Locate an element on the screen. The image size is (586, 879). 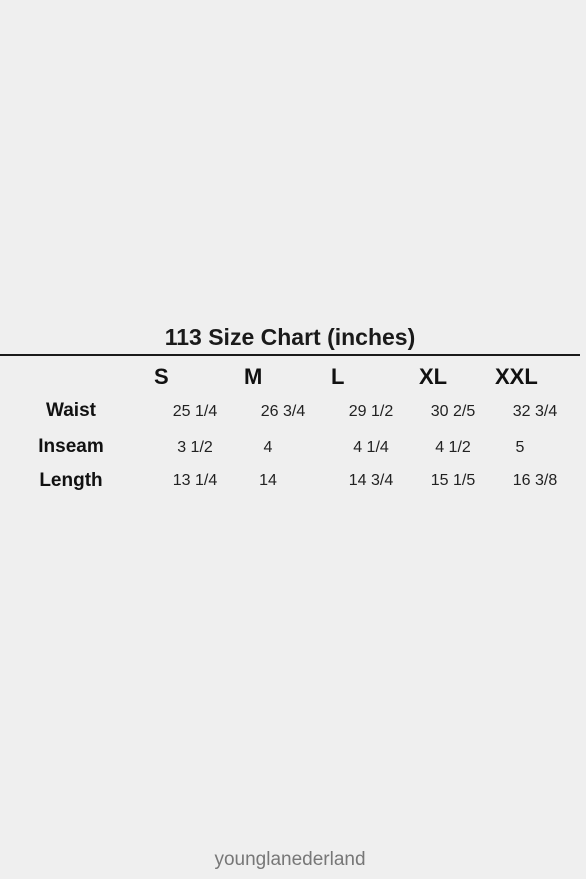
table-cell: 4 is located at coordinates (268, 447).